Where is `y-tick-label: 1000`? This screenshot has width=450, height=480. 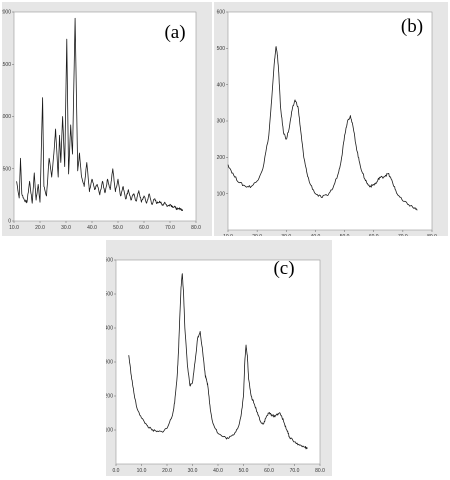
y-tick-label: 1000 is located at coordinates (6, 117).